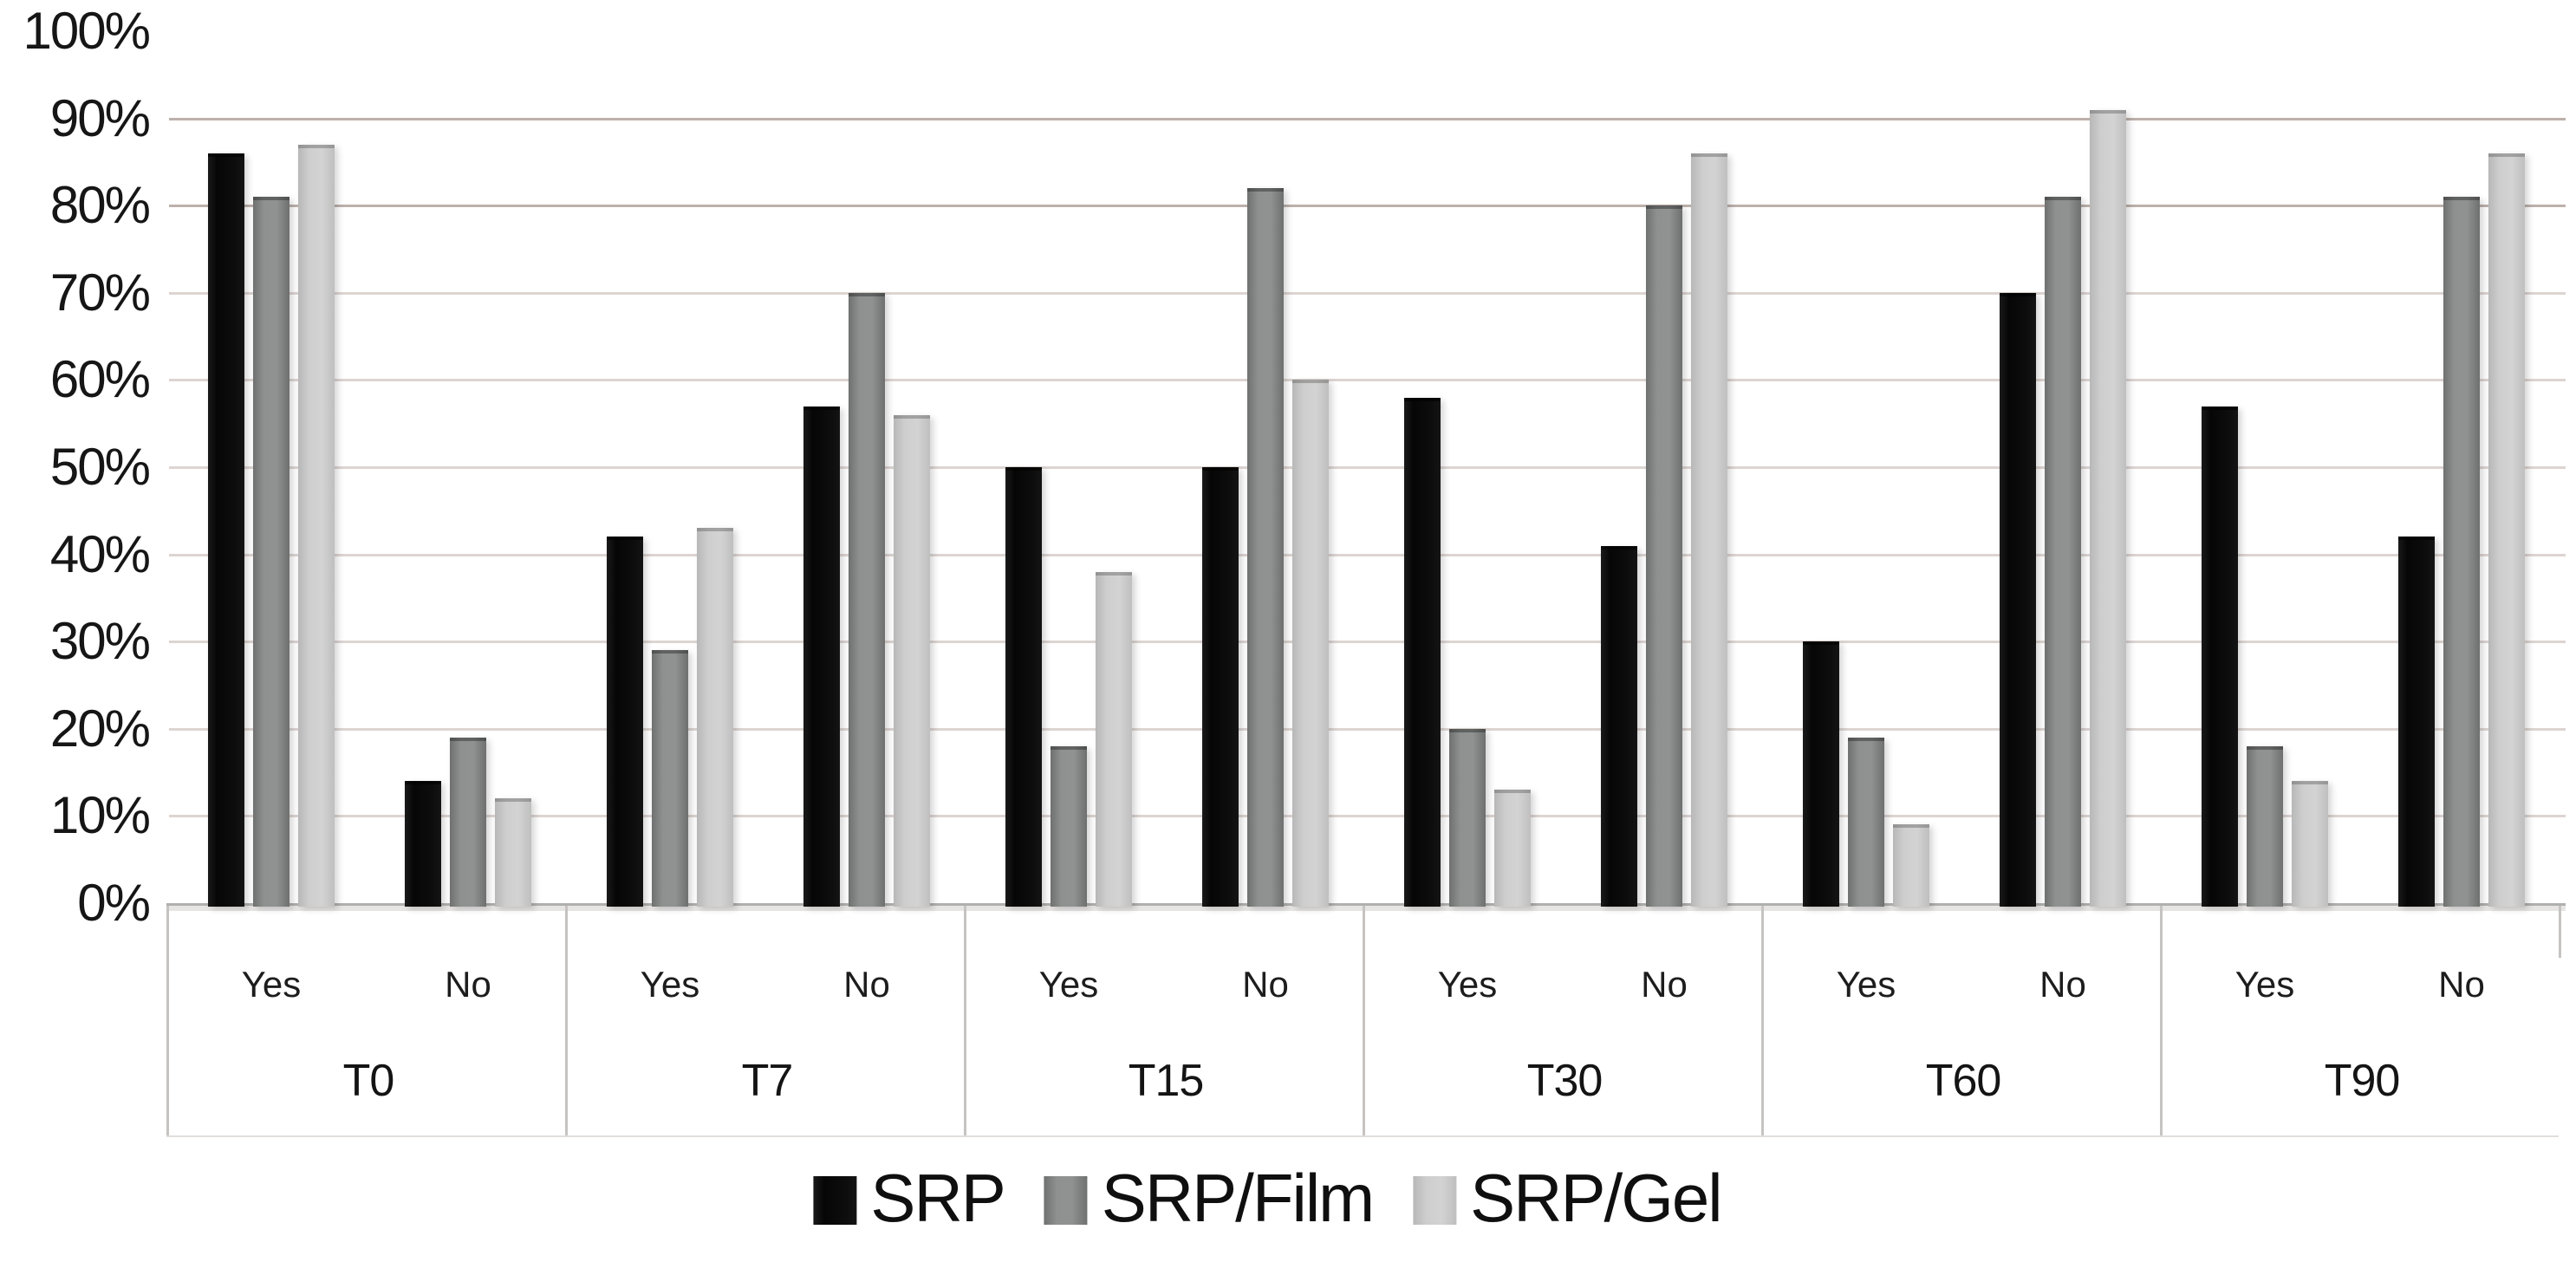 This screenshot has width=2576, height=1262. I want to click on bar-t60-no-srp, so click(2018, 599).